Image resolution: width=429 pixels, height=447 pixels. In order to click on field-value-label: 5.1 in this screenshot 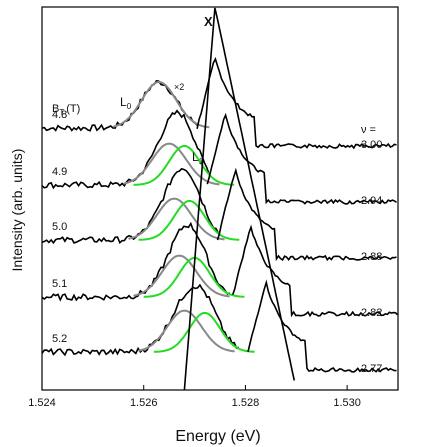, I will do `click(59, 284)`.